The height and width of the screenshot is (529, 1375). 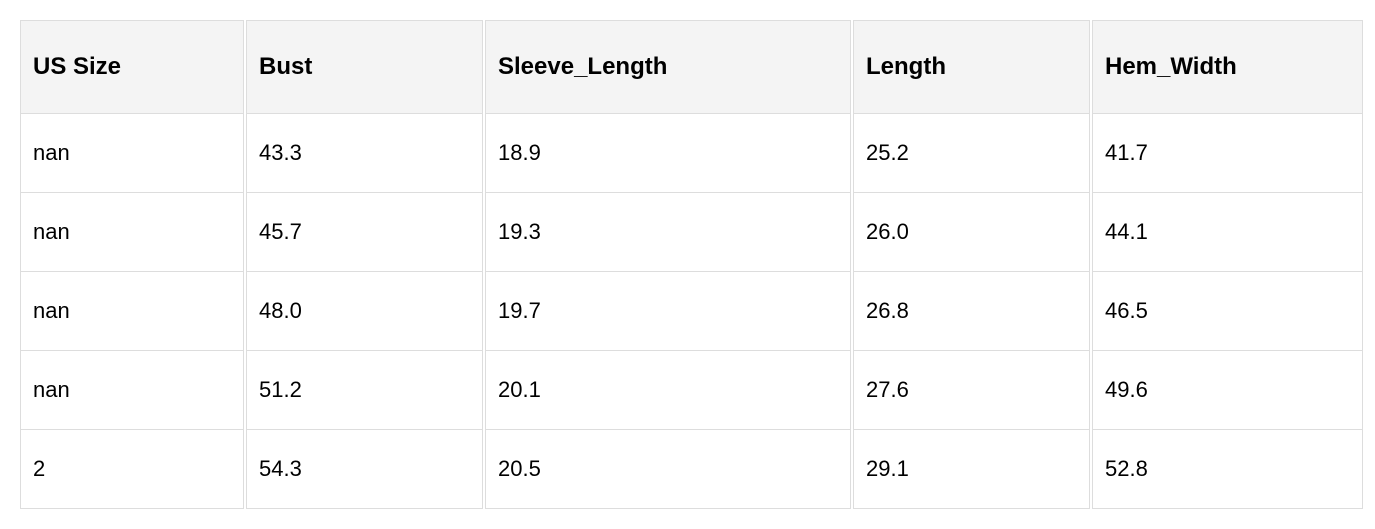 I want to click on header-us-size: US Size, so click(x=132, y=66).